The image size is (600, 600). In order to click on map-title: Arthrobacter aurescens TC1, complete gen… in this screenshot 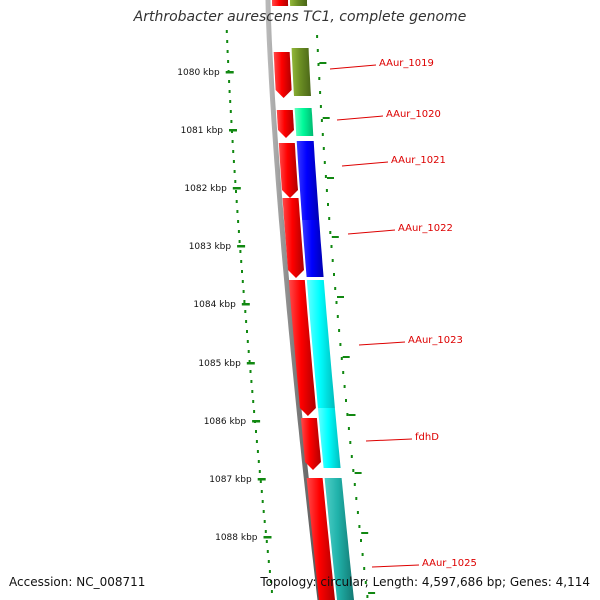, I will do `click(300, 17)`.